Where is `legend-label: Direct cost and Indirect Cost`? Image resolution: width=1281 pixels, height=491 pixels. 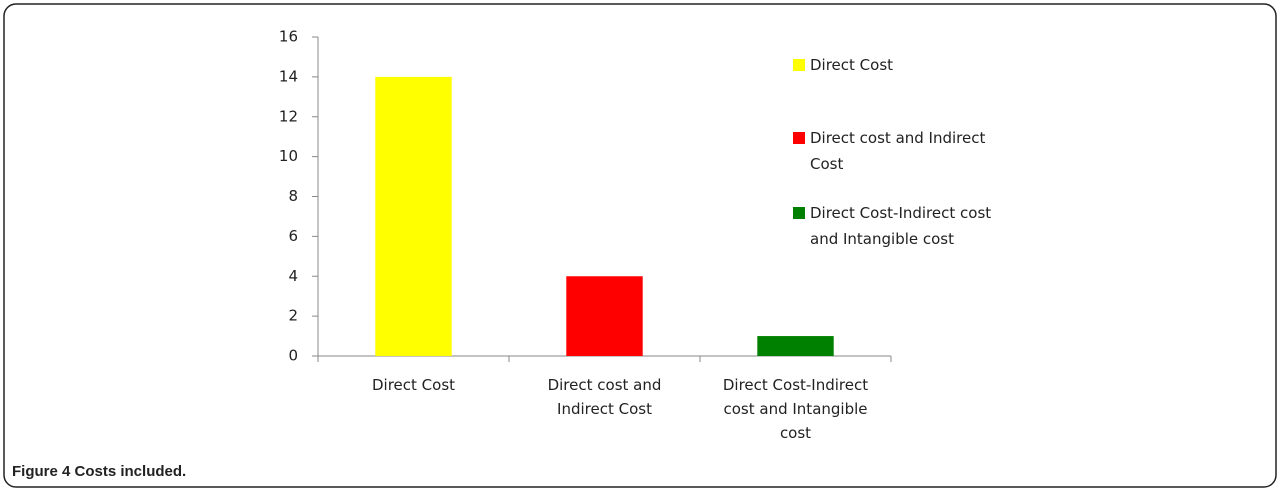
legend-label: Direct cost and Indirect Cost is located at coordinates (897, 151).